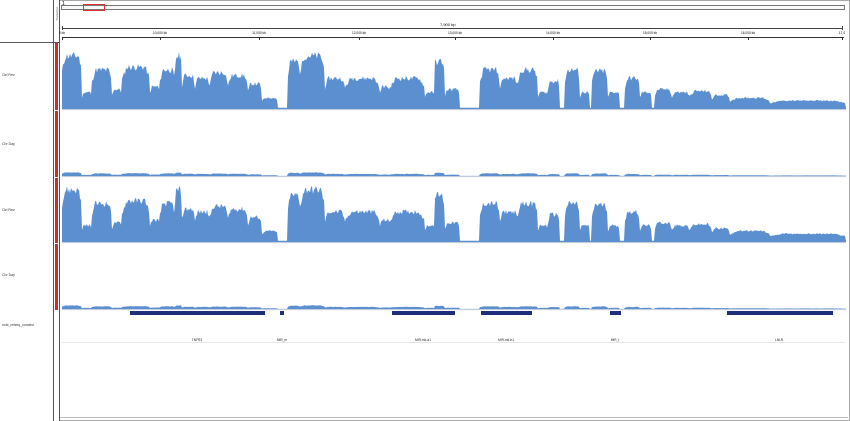  I want to click on chromosome-start-label: 1, so click(63, 4).